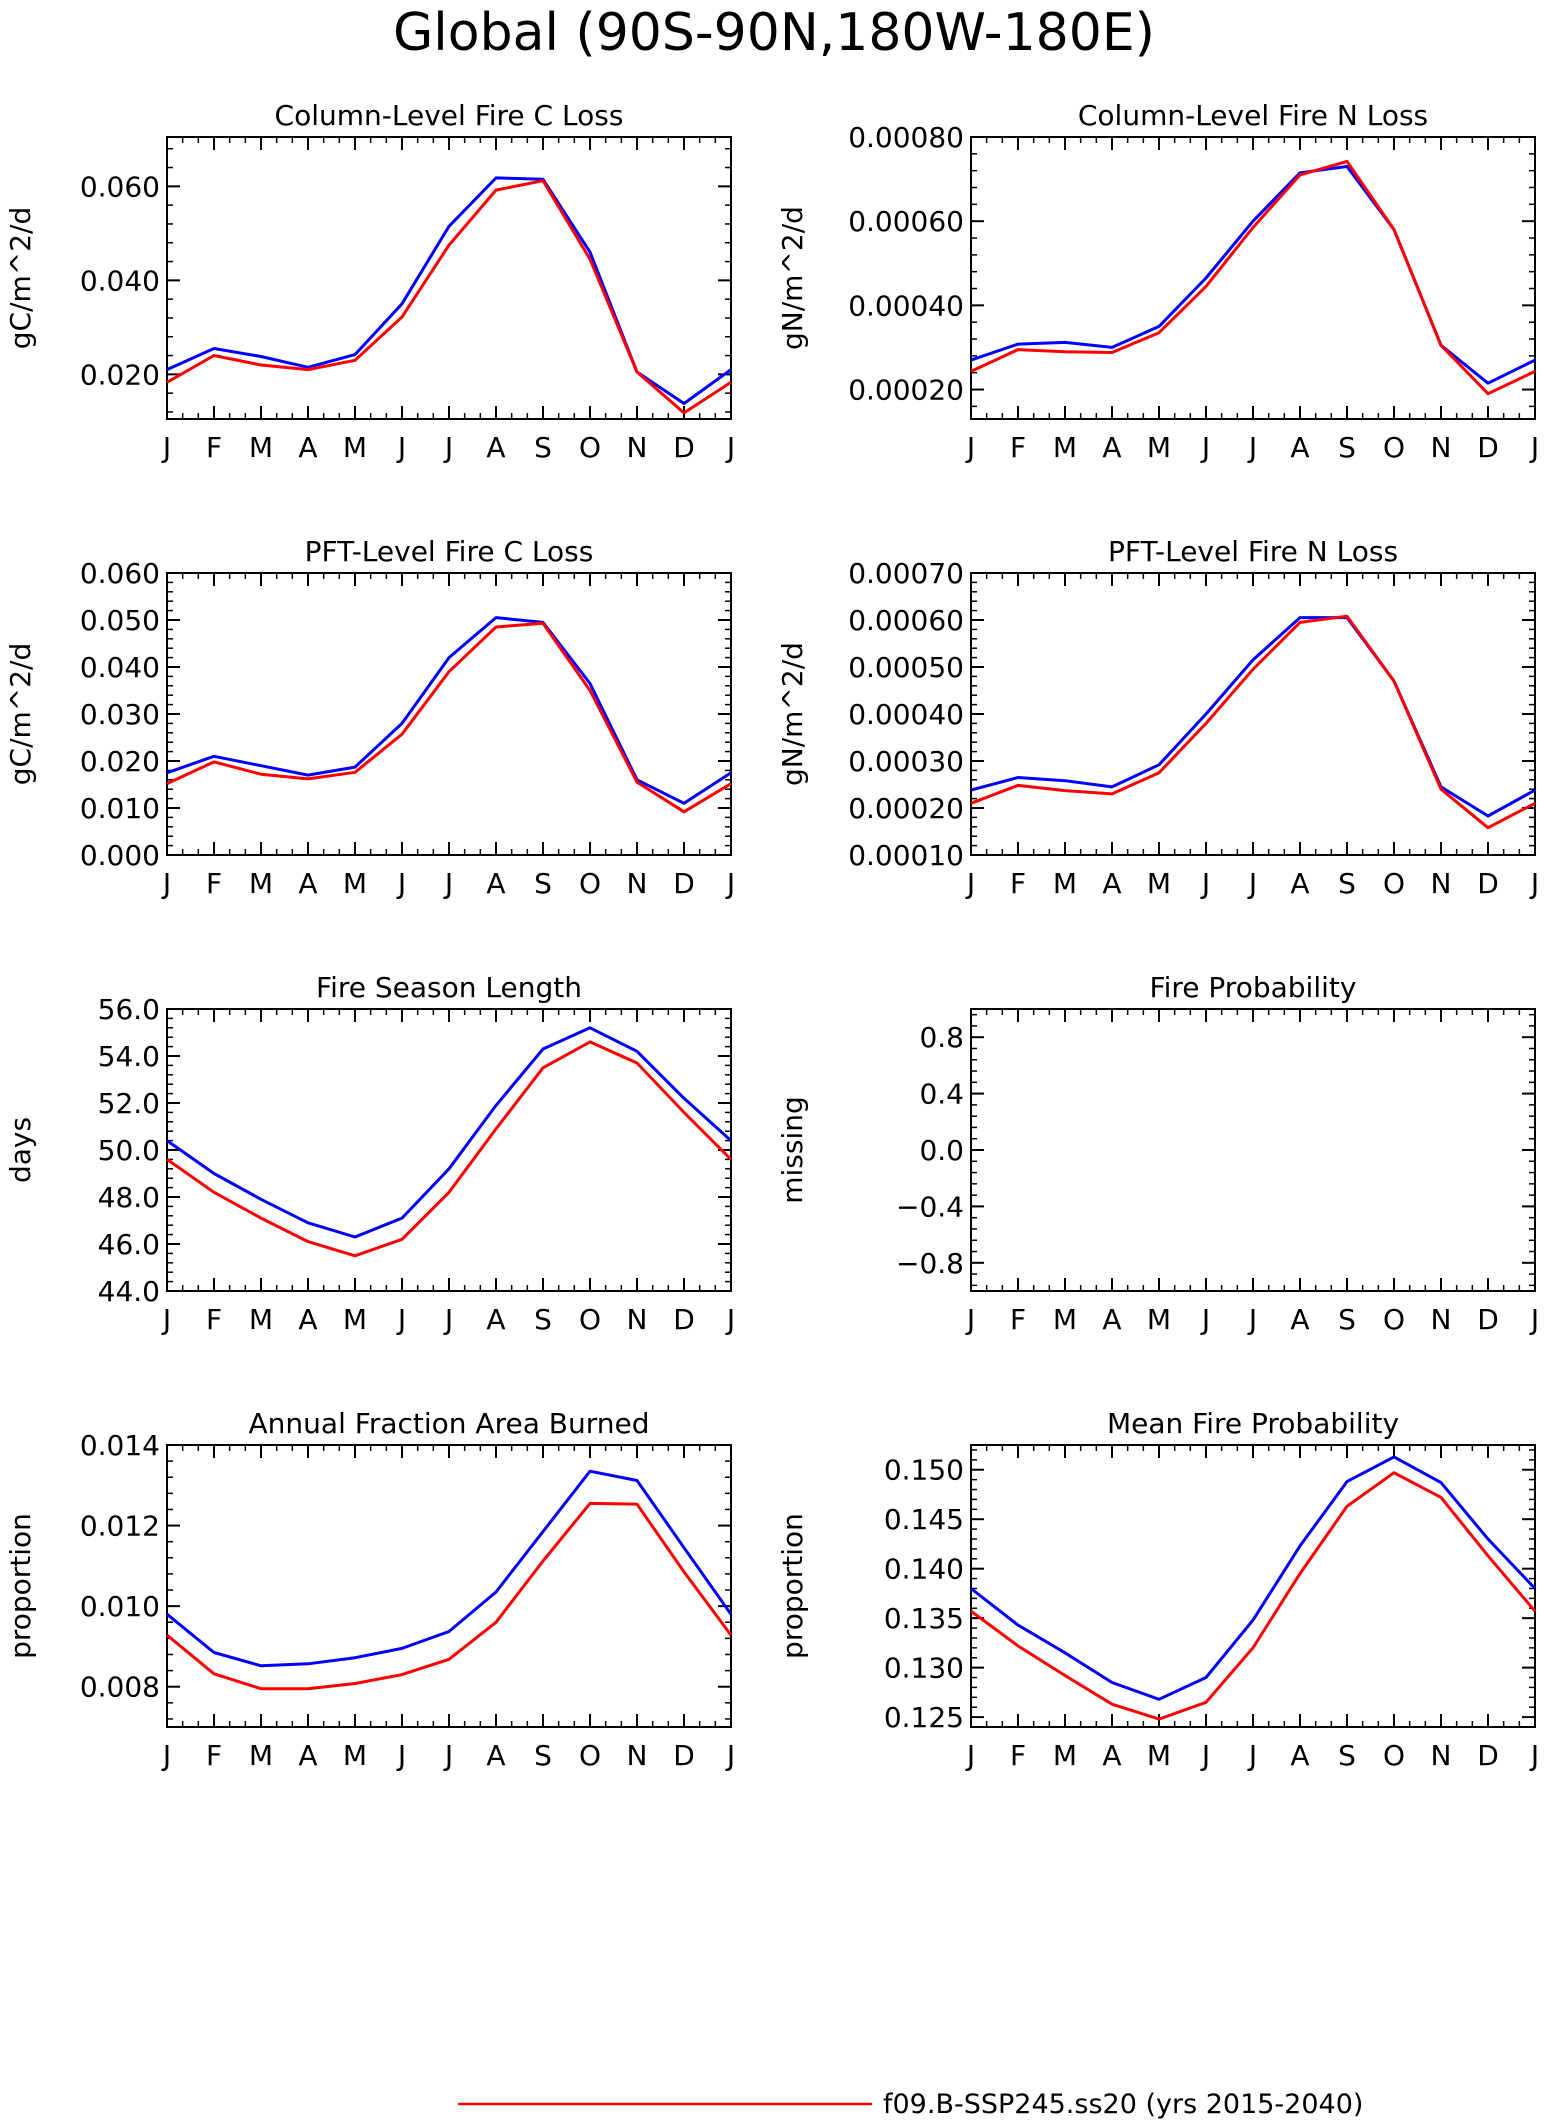 Image resolution: width=1549 pixels, height=2120 pixels. What do you see at coordinates (20, 714) in the screenshot?
I see `y-axis-label: gC/m^2/d` at bounding box center [20, 714].